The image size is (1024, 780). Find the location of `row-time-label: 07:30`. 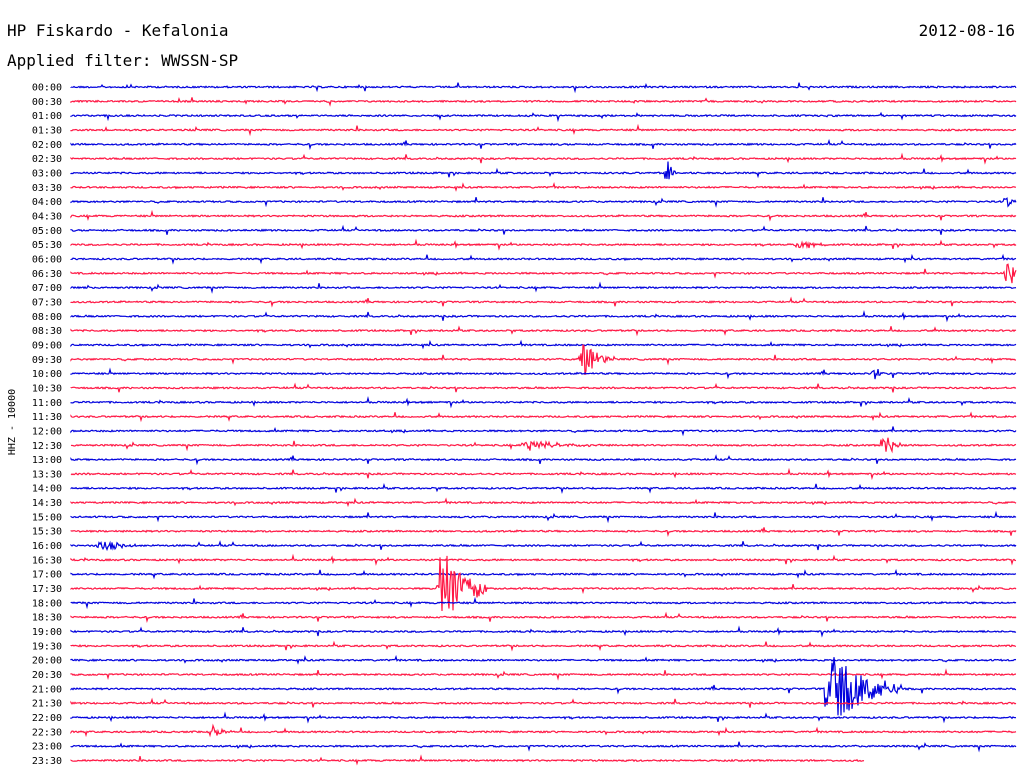

row-time-label: 07:30 is located at coordinates (47, 302).